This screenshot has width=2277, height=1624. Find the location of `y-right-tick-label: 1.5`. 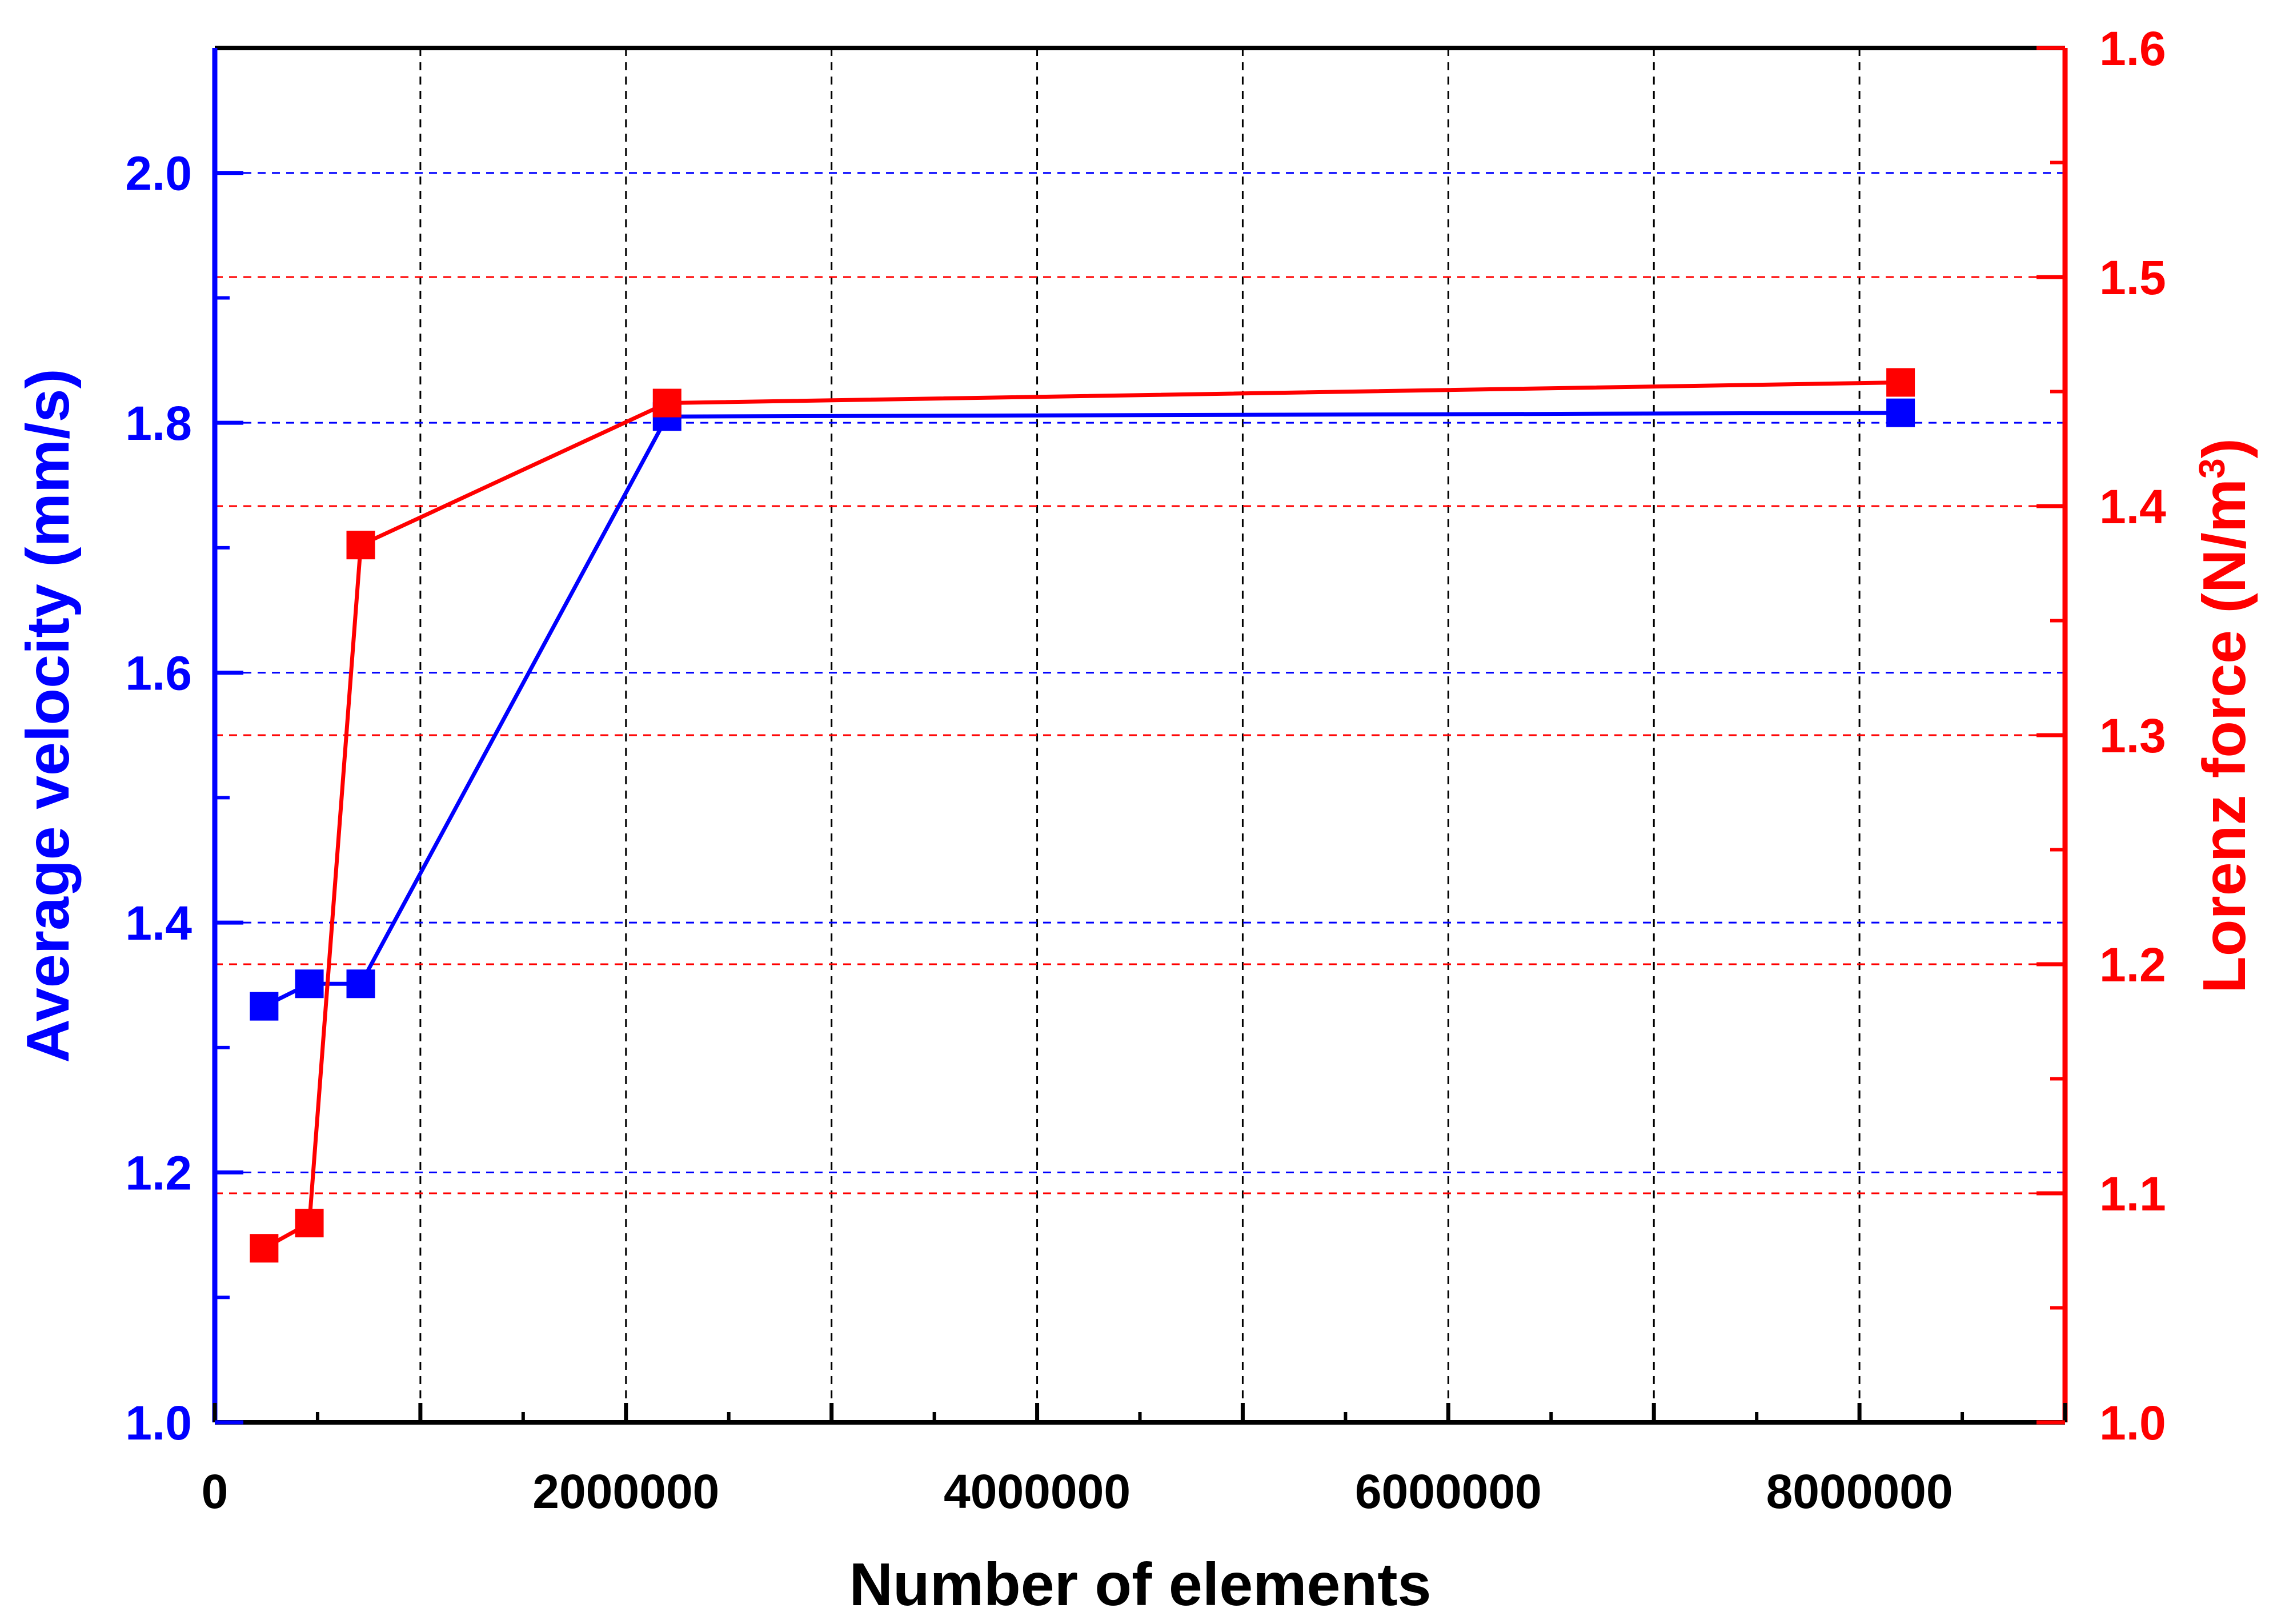

y-right-tick-label: 1.5 is located at coordinates (2132, 277).